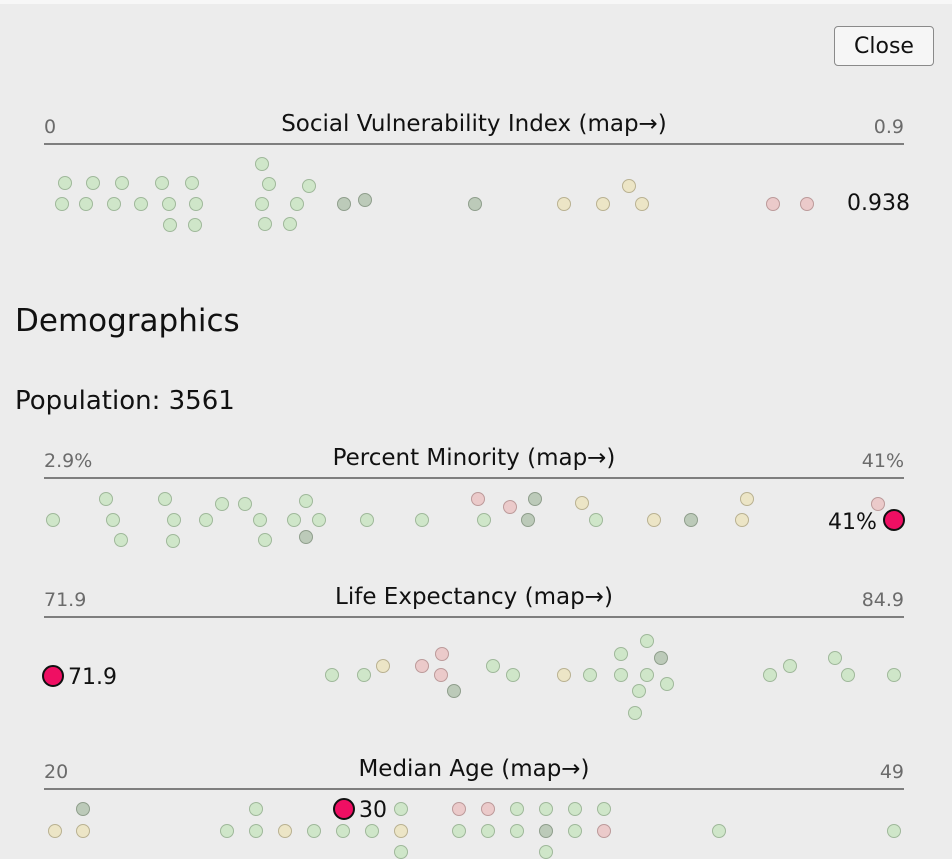 The image size is (952, 859). I want to click on median-age-map-link: (map→), so click(545, 769).